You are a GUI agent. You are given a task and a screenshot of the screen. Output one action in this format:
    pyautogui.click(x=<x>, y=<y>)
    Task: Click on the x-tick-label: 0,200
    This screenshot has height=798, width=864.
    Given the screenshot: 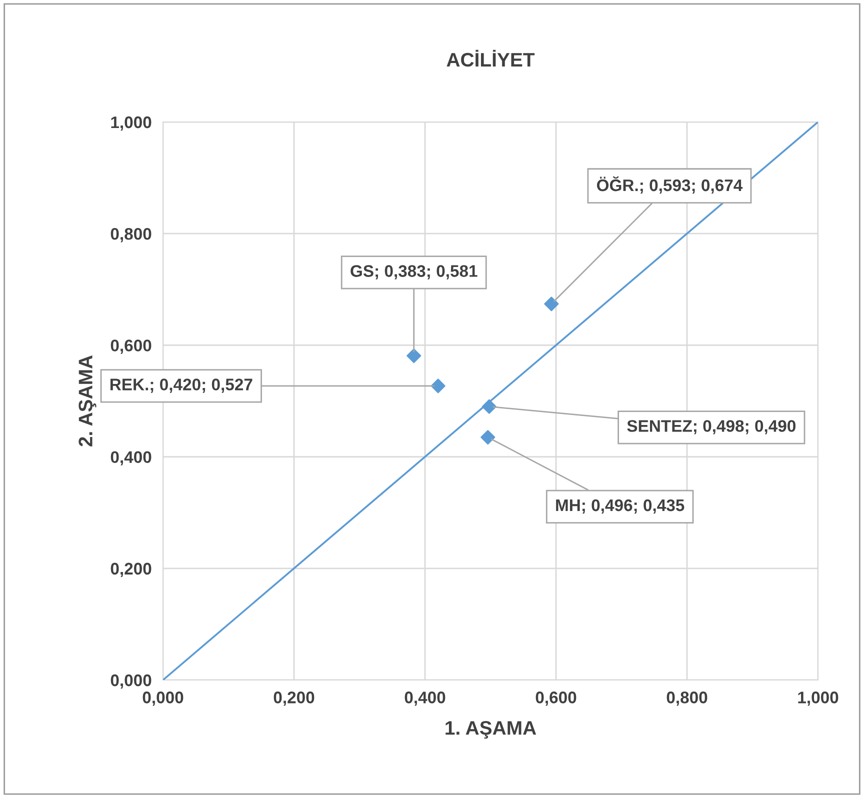 What is the action you would take?
    pyautogui.click(x=294, y=699)
    